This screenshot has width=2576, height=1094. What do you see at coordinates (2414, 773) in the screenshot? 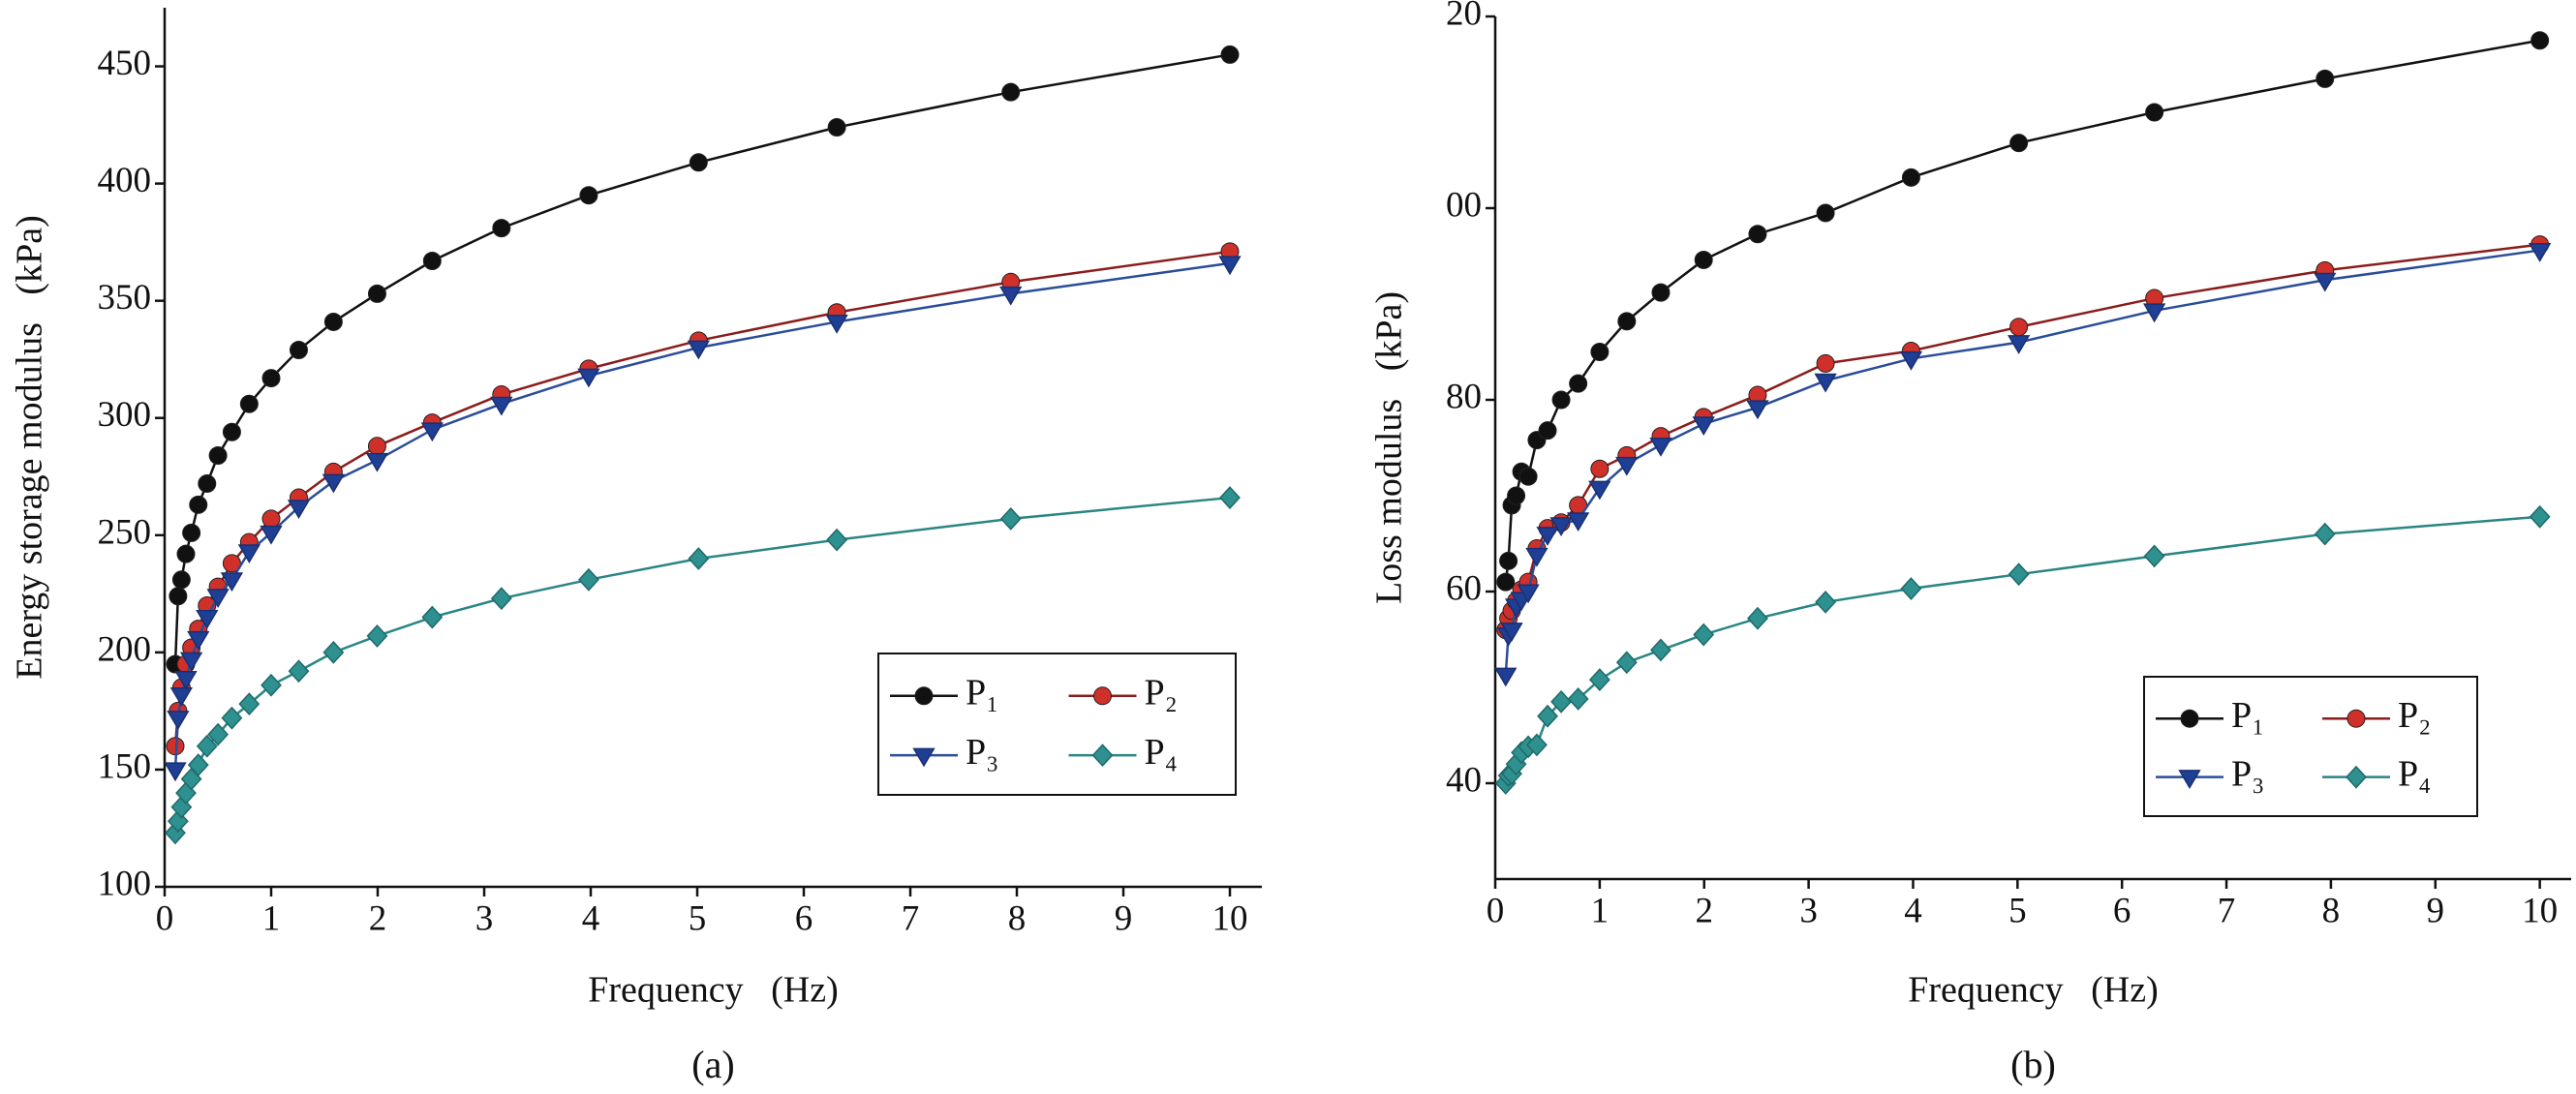
I see `legend-label: P₄` at bounding box center [2414, 773].